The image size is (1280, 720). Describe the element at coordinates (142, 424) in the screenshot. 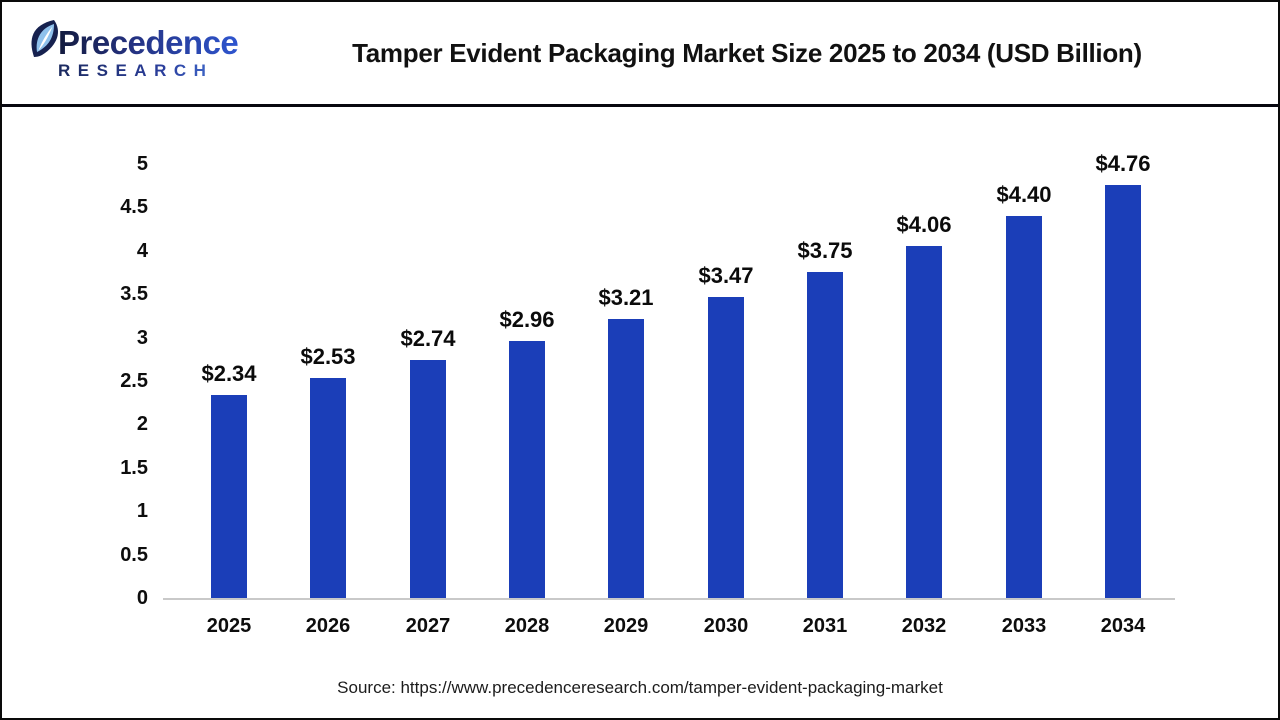

I see `y-tick-label: 2` at that location.